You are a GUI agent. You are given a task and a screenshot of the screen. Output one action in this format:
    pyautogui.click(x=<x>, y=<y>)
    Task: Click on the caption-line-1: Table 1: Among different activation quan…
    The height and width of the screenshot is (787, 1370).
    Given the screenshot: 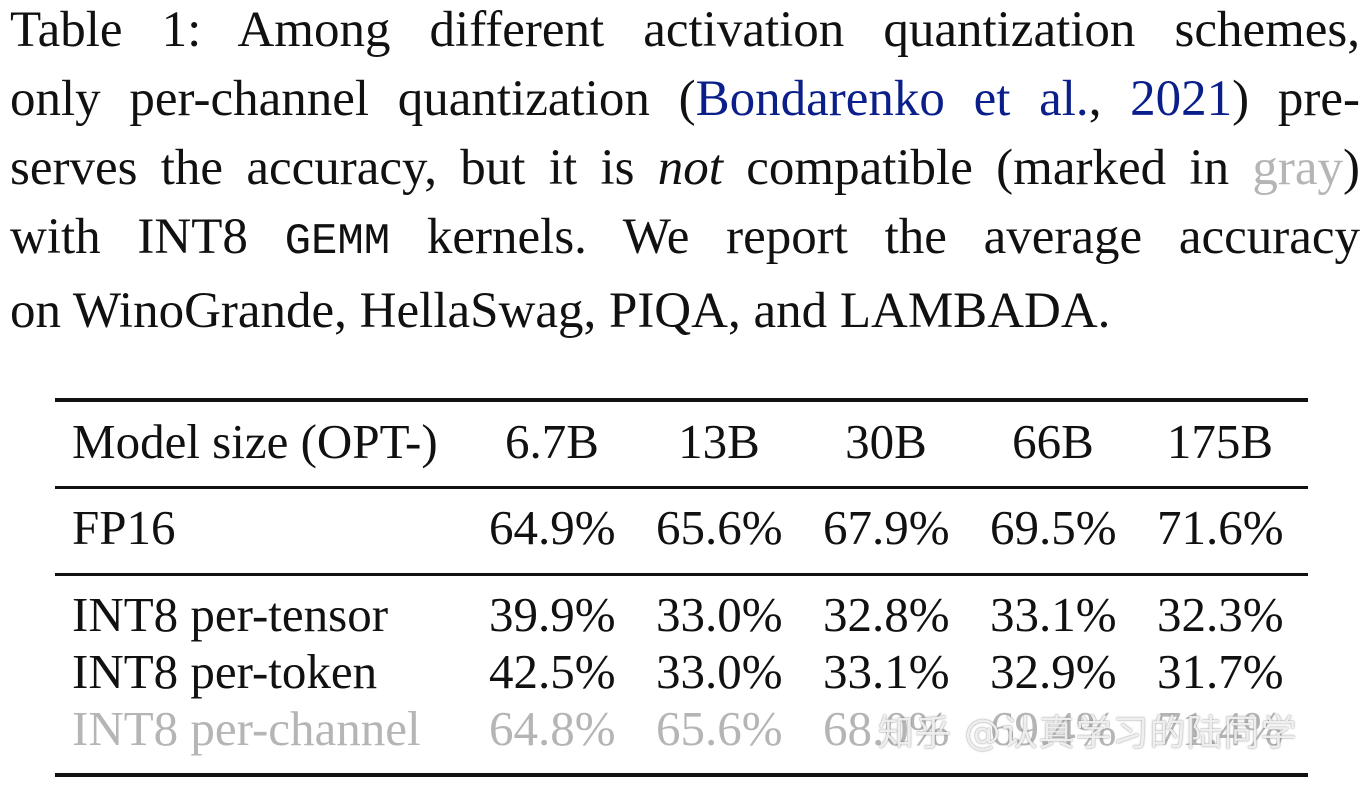 What is the action you would take?
    pyautogui.click(x=685, y=30)
    